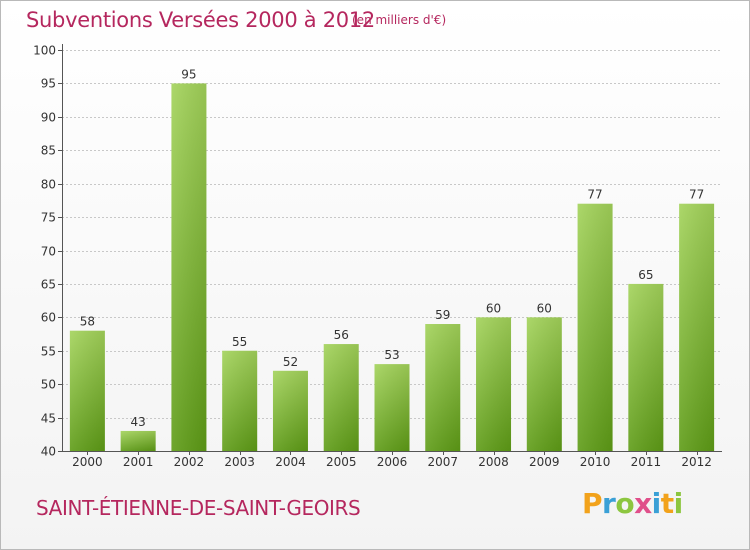  What do you see at coordinates (48, 318) in the screenshot?
I see `y-tick-label: 60` at bounding box center [48, 318].